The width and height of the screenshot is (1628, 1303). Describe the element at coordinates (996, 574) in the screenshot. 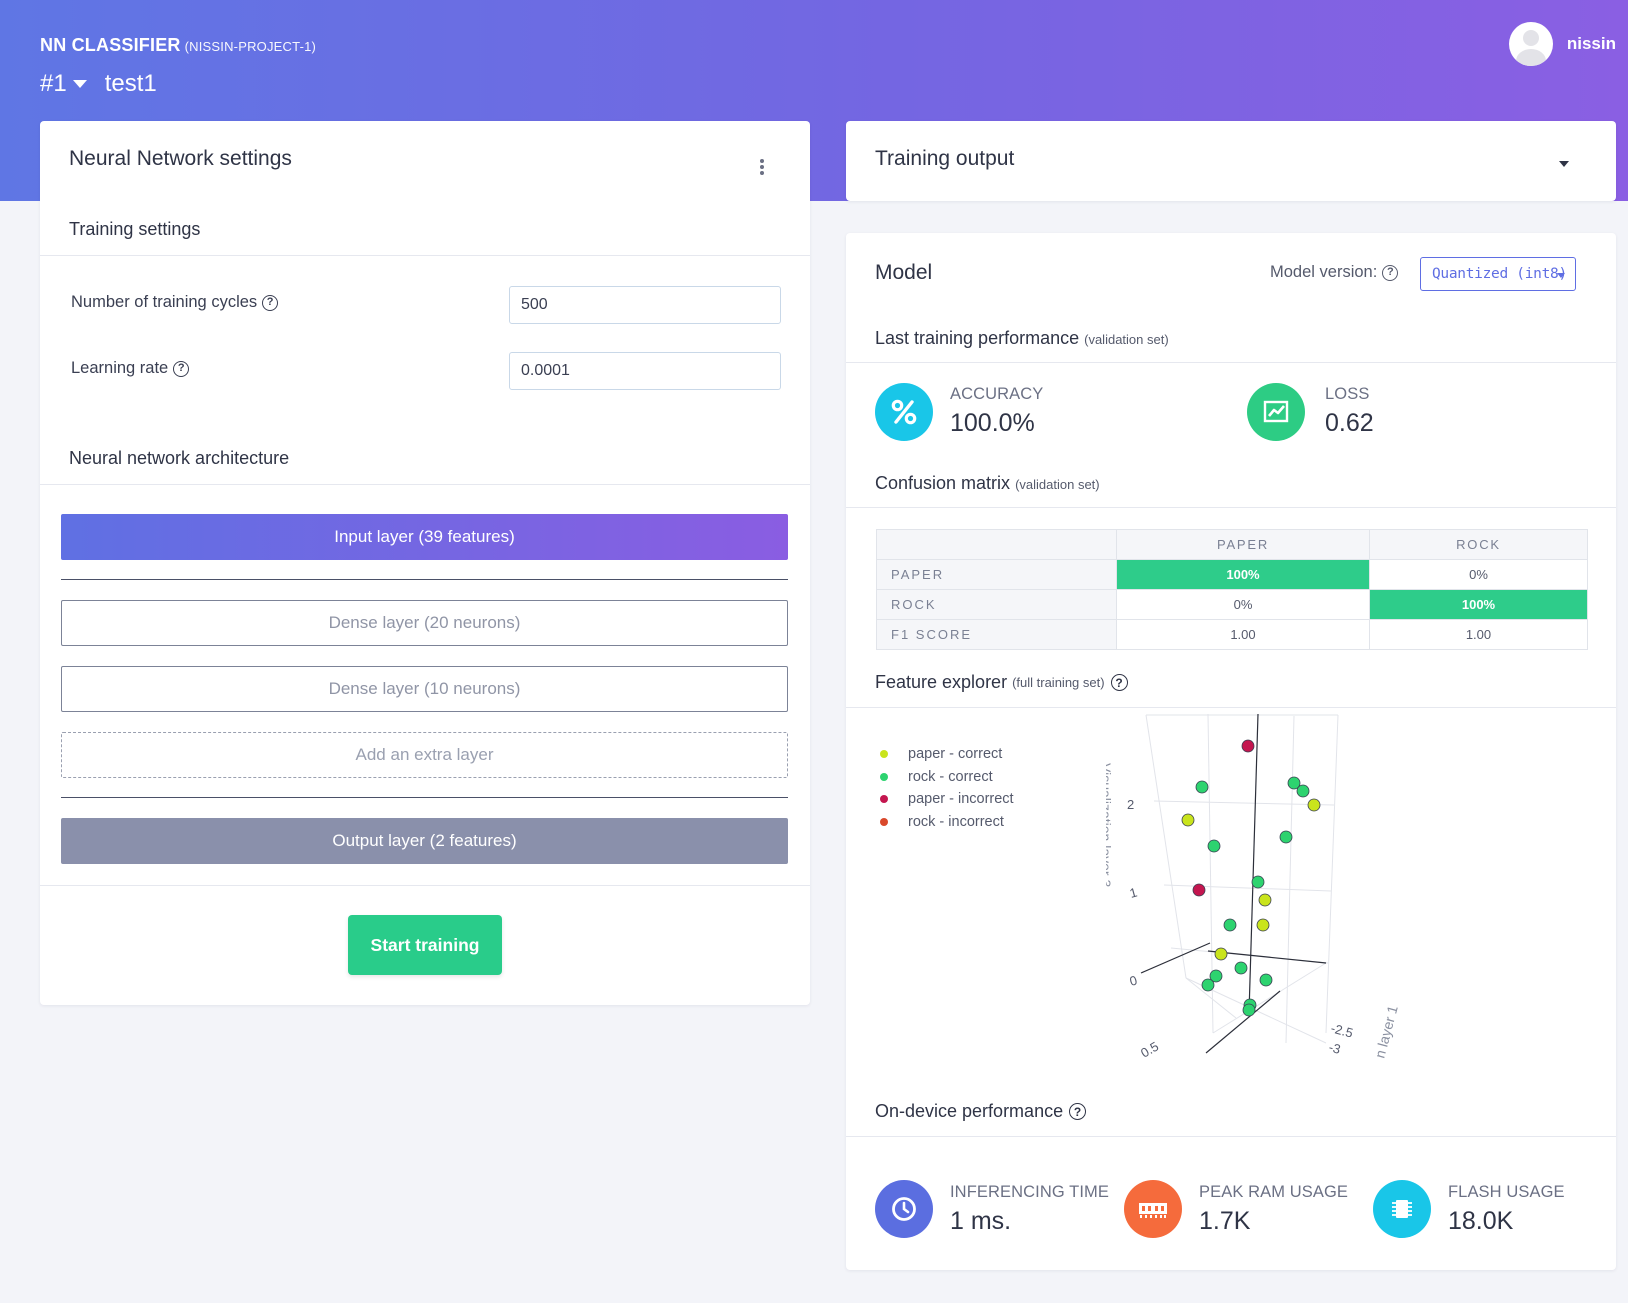

I see `row-header: PAPER` at that location.